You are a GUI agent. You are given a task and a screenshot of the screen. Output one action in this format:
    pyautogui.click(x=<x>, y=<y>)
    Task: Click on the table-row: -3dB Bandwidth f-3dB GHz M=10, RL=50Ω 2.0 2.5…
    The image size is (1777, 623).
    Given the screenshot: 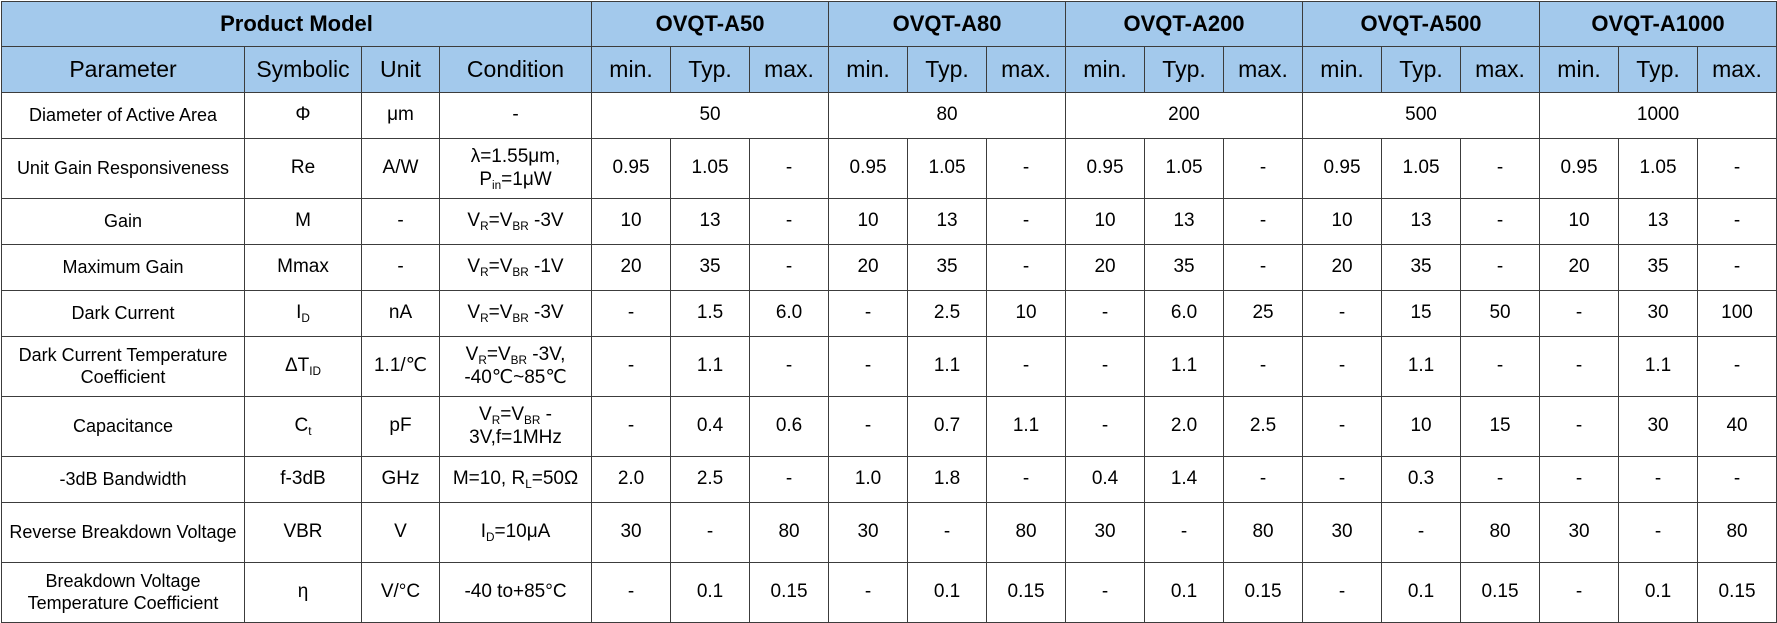 What is the action you would take?
    pyautogui.click(x=889, y=479)
    